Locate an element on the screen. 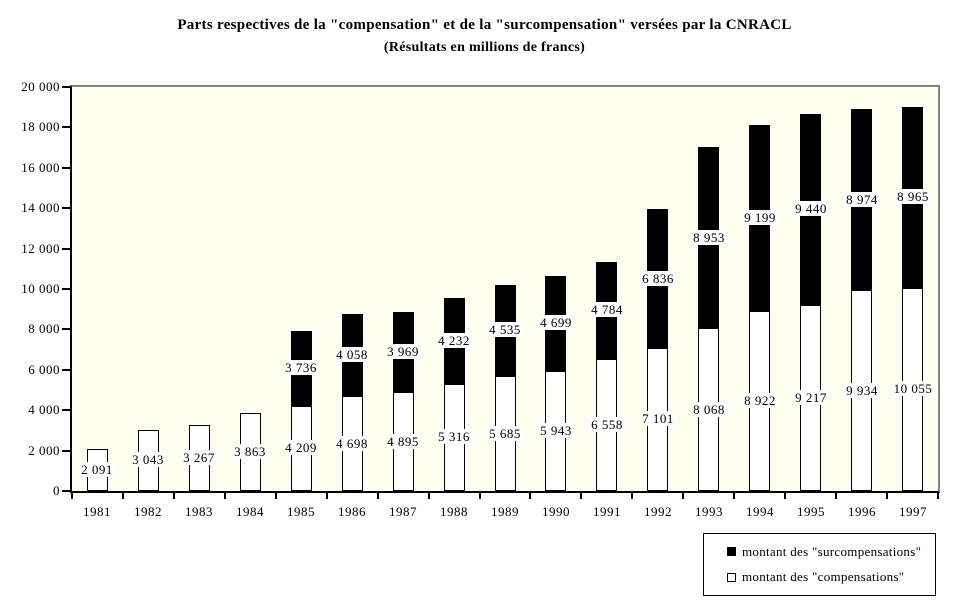 The width and height of the screenshot is (969, 603). black-square-icon is located at coordinates (731, 552).